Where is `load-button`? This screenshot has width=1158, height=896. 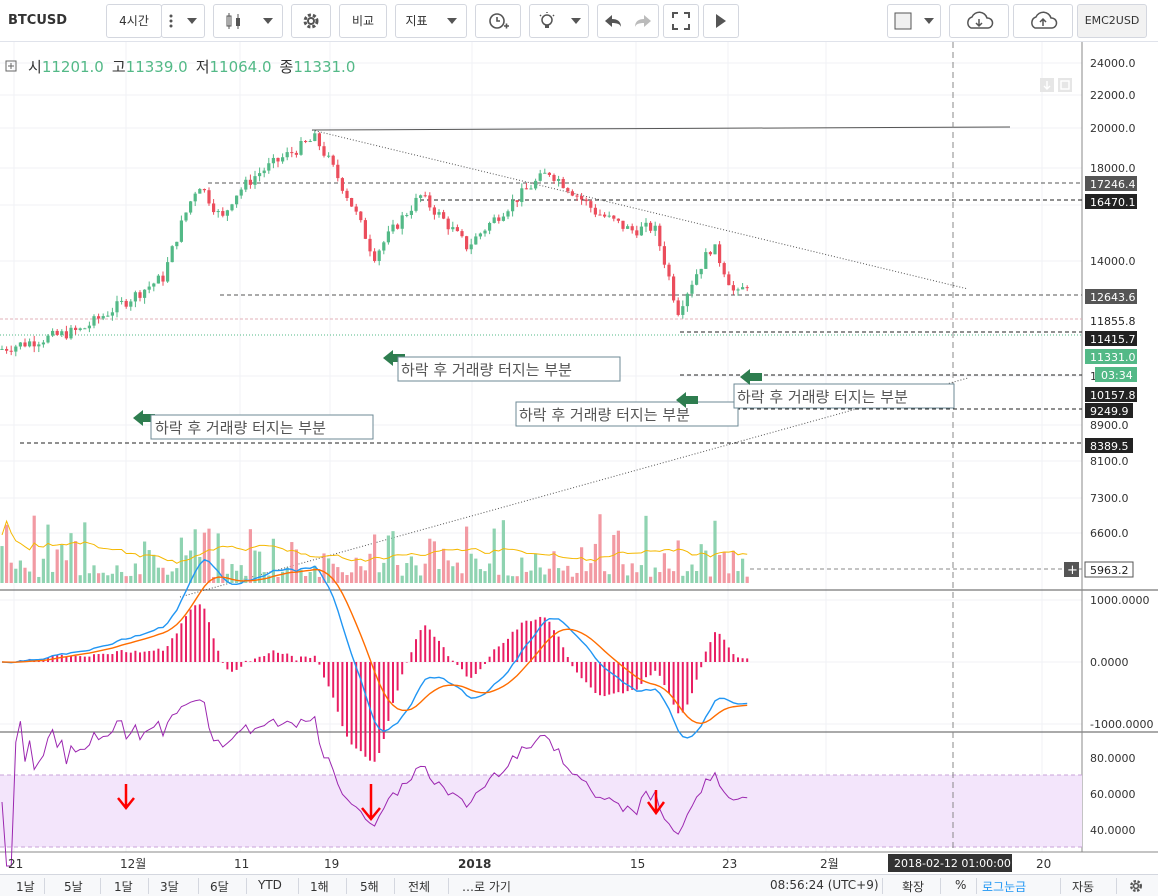 load-button is located at coordinates (979, 20).